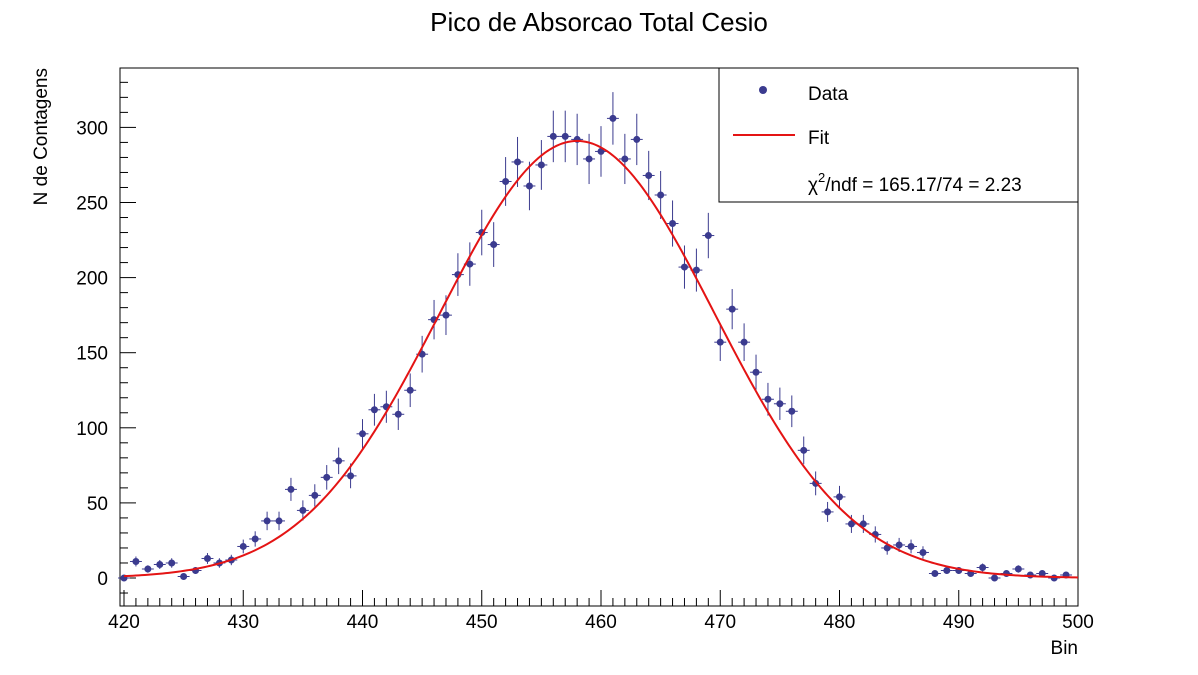 Image resolution: width=1198 pixels, height=675 pixels. Describe the element at coordinates (819, 138) in the screenshot. I see `legend-fit-label: Fit` at that location.